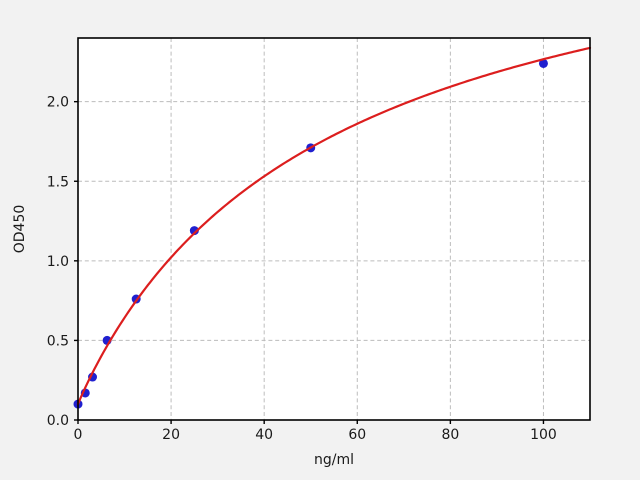  Describe the element at coordinates (58, 182) in the screenshot. I see `y-tick-label: 1.5` at that location.